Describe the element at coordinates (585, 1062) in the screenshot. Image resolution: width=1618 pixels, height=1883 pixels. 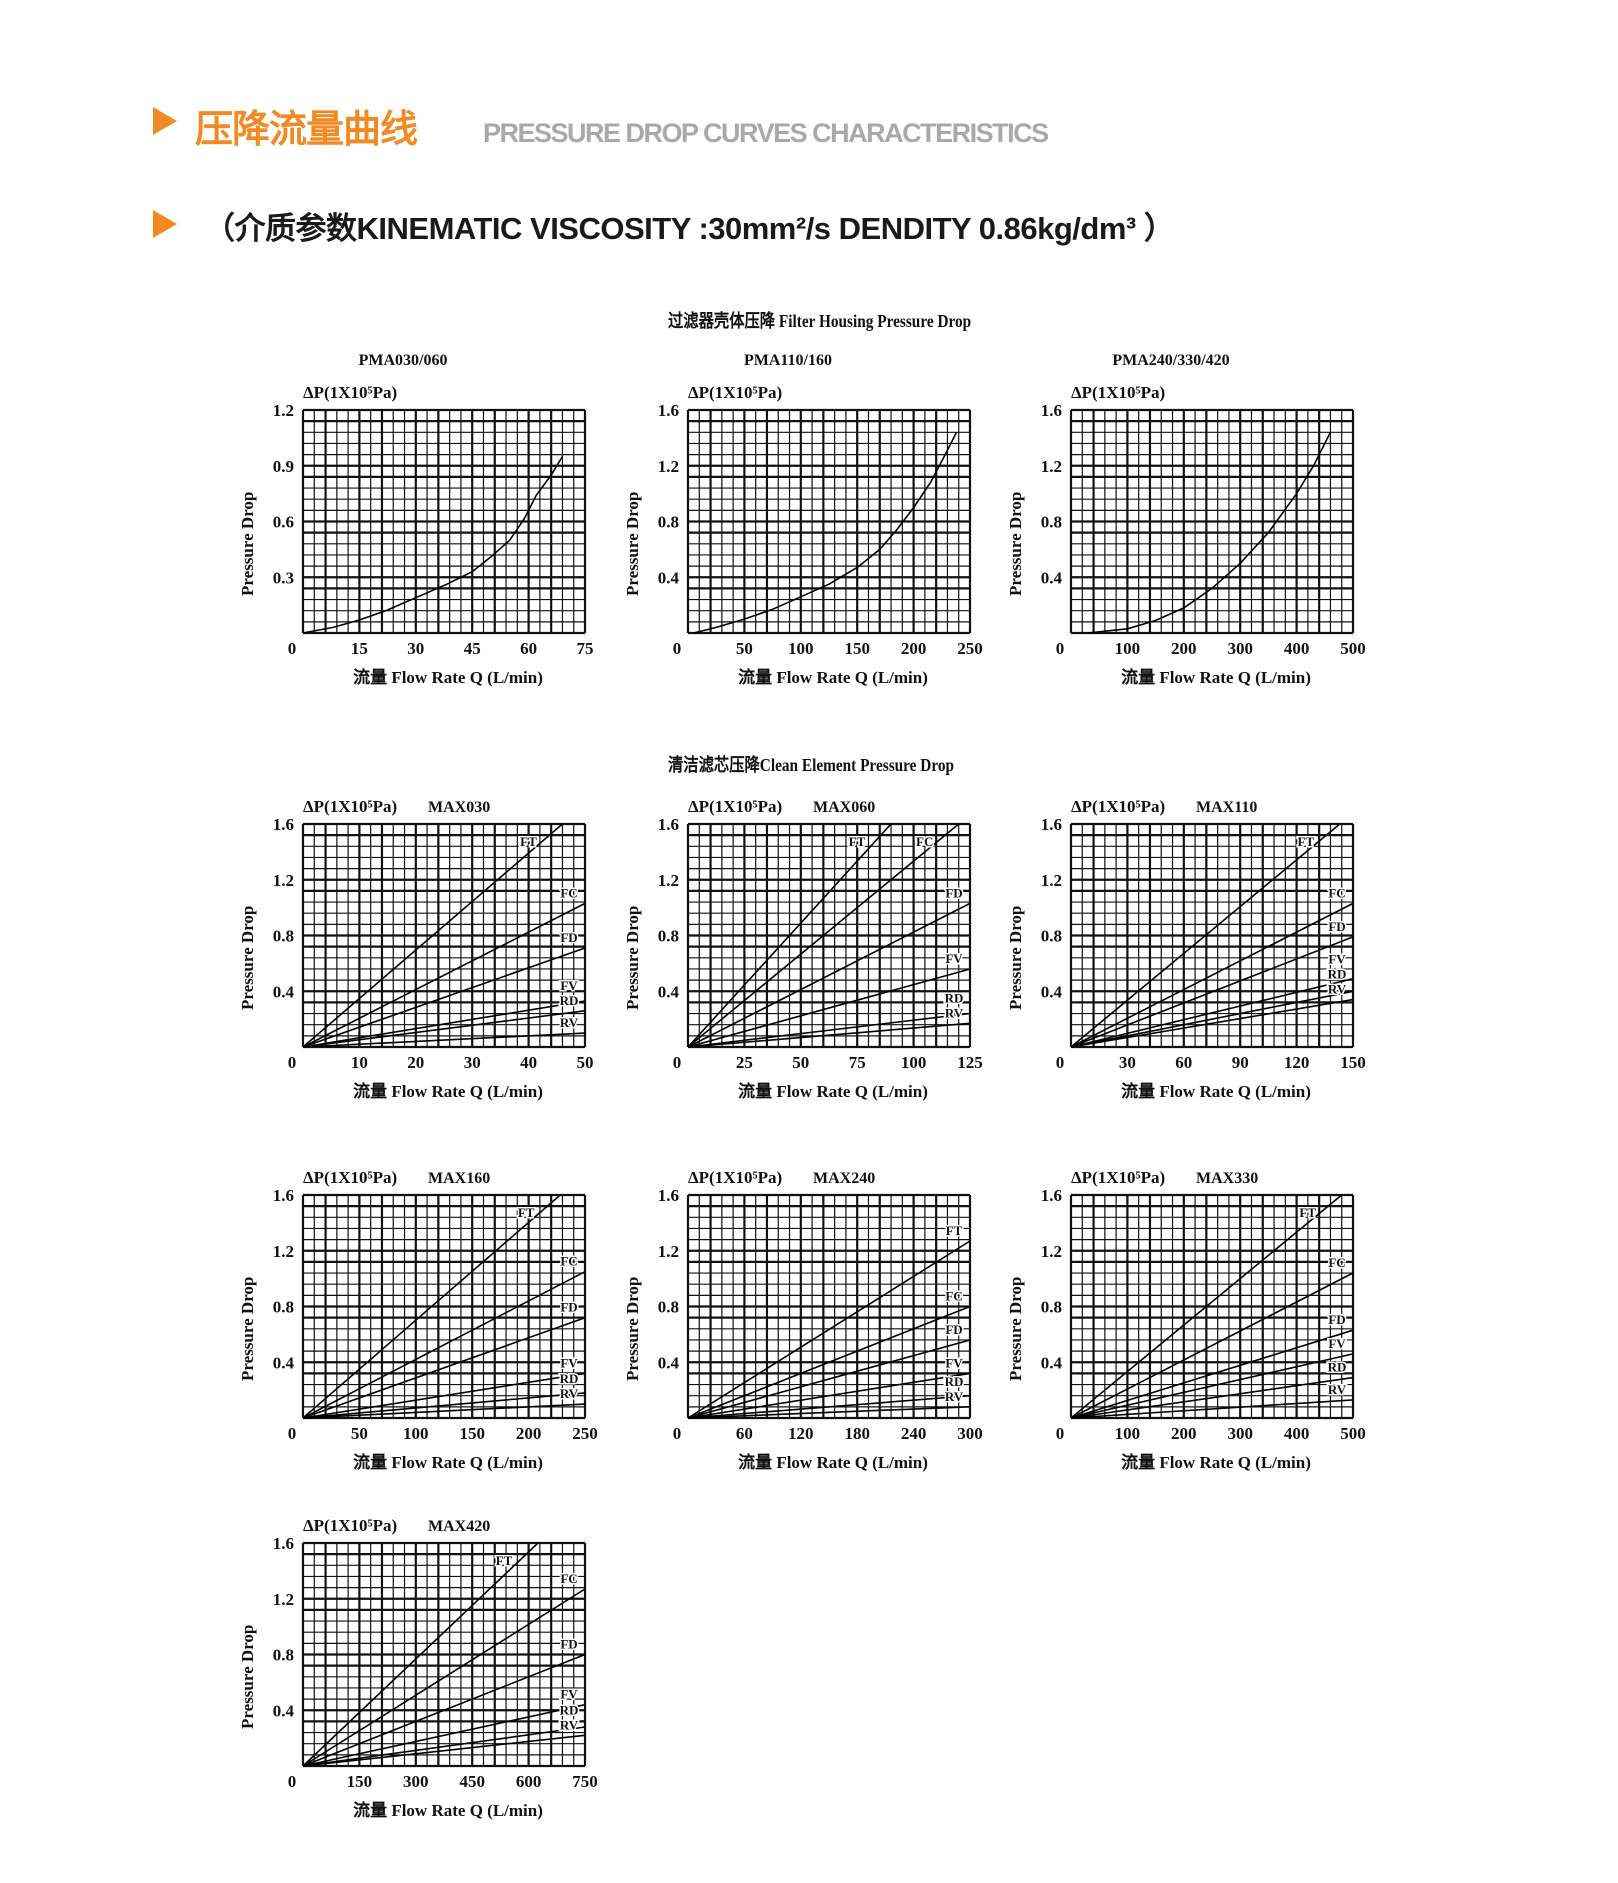
I see `x-tick-label: 50` at that location.